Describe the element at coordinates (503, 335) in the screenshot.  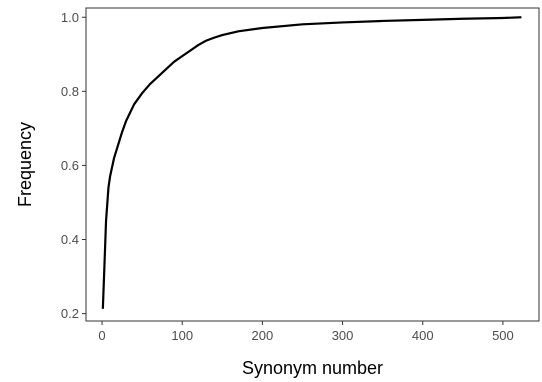
I see `x-tick-label: 500` at that location.